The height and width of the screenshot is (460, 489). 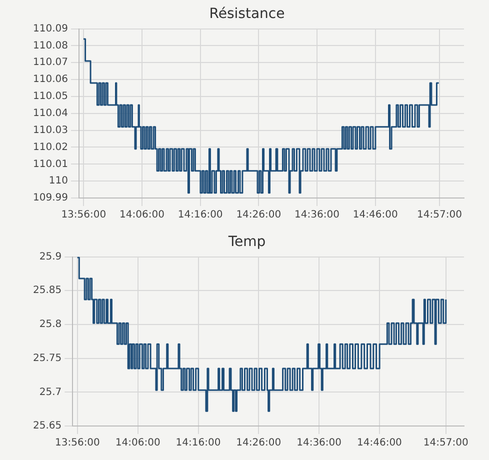 What do you see at coordinates (50, 46) in the screenshot?
I see `y-tick-label: 110.08` at bounding box center [50, 46].